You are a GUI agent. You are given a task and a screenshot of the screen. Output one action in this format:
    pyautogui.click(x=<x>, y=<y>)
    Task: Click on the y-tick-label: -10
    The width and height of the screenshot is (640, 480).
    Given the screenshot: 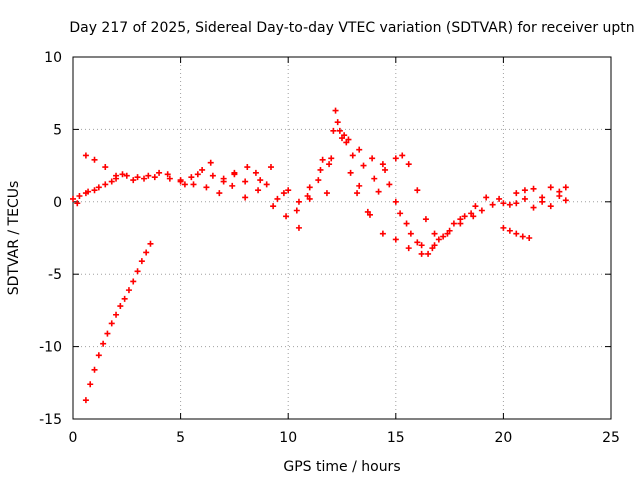 What is the action you would take?
    pyautogui.click(x=50, y=348)
    